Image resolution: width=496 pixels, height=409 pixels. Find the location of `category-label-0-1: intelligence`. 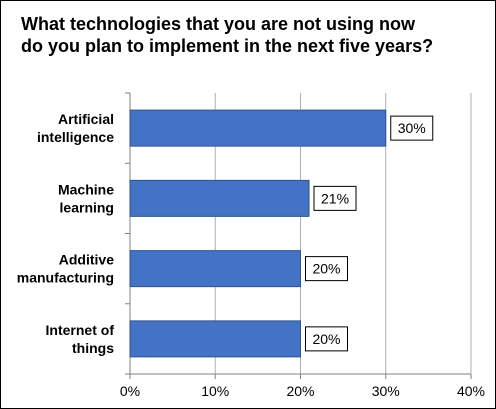

category-label-0-1: intelligence is located at coordinates (75, 137).